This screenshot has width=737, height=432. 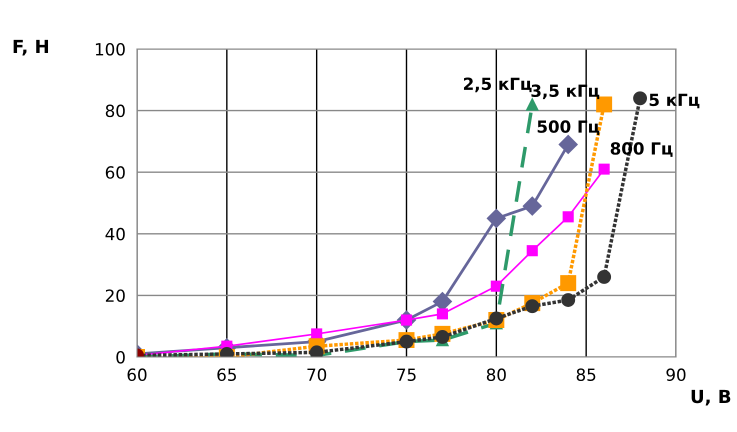 What do you see at coordinates (31, 48) in the screenshot?
I see `y-axis-title: F, H` at bounding box center [31, 48].